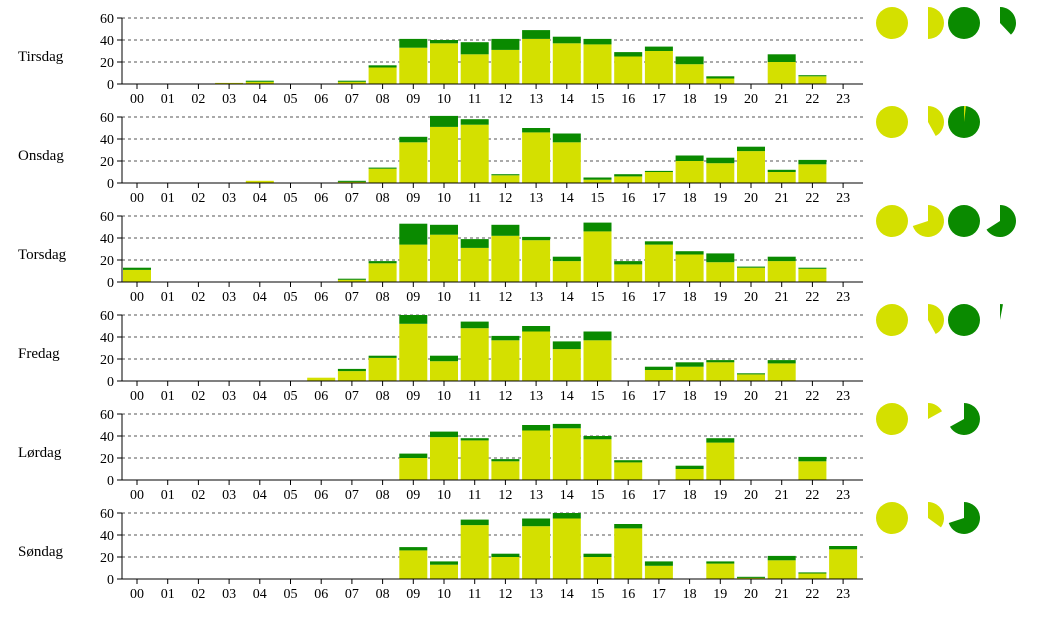 This screenshot has width=1043, height=631. What do you see at coordinates (536, 594) in the screenshot?
I see `x-tick-label: 13` at bounding box center [536, 594].